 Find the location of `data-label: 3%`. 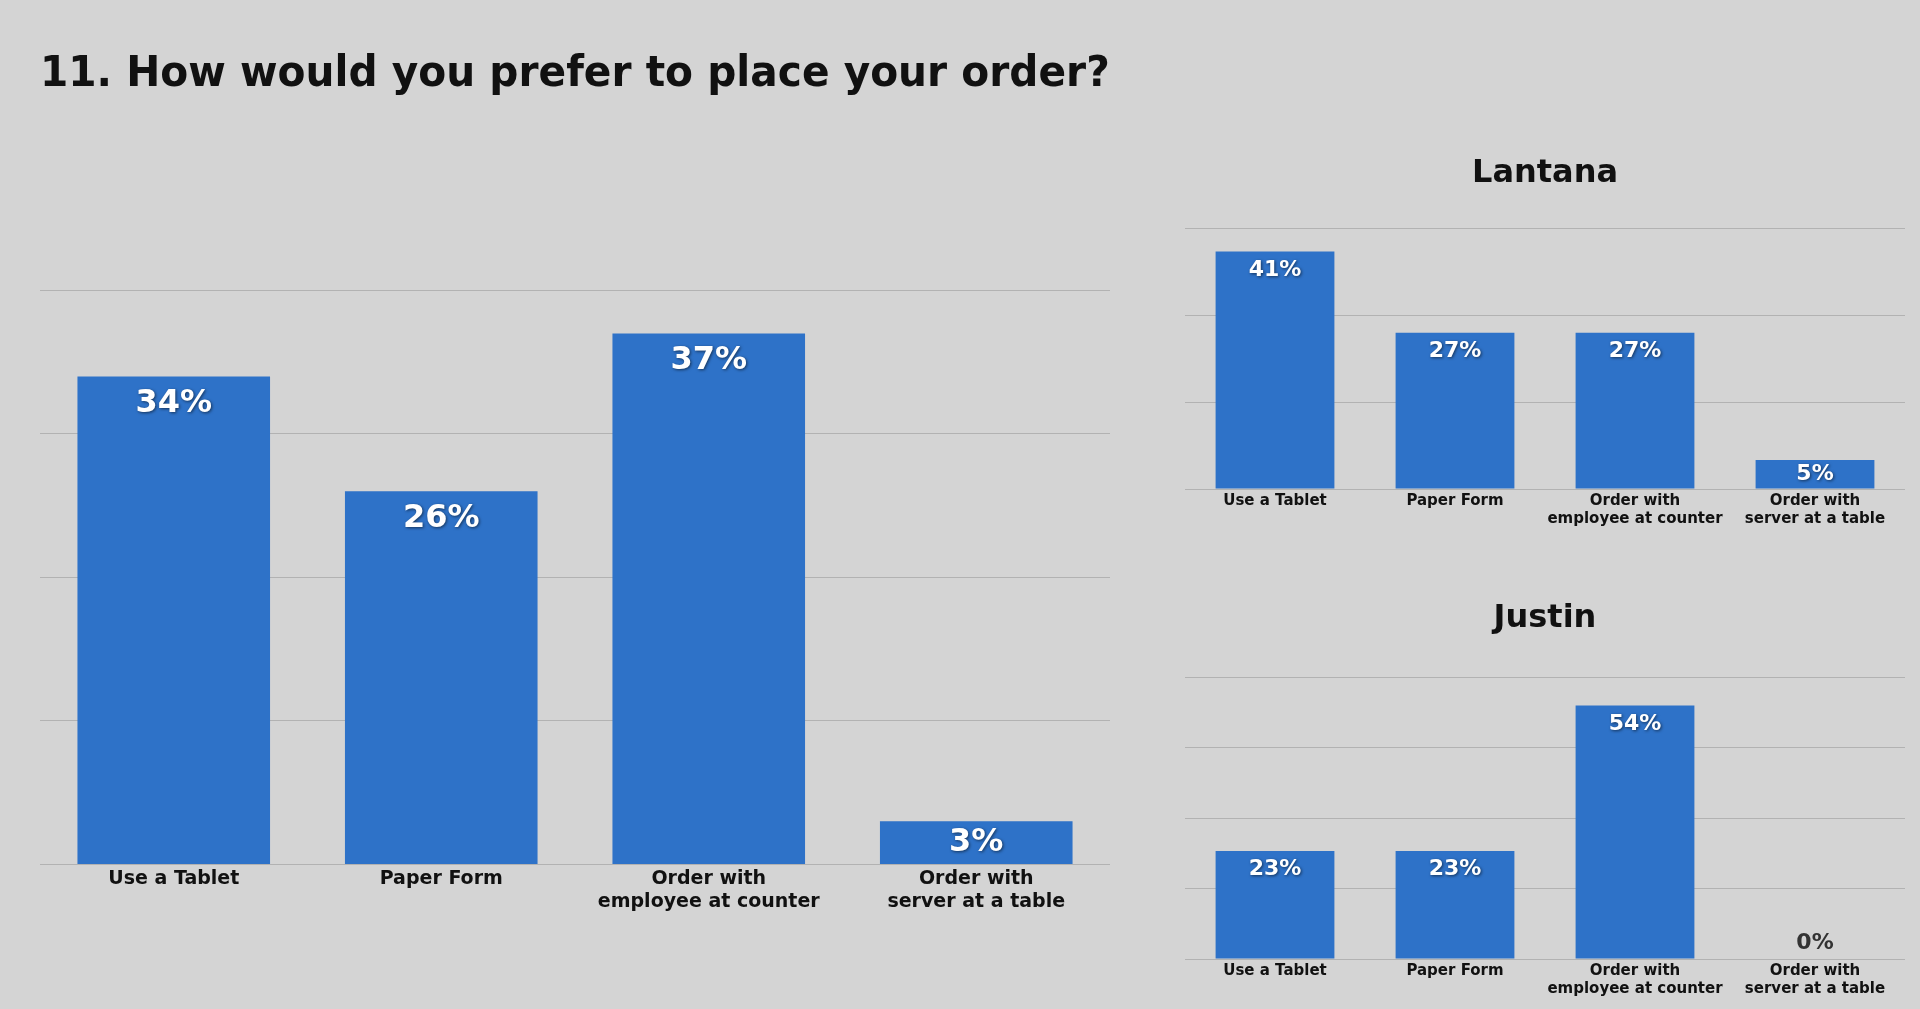

data-label: 3% is located at coordinates (976, 839).